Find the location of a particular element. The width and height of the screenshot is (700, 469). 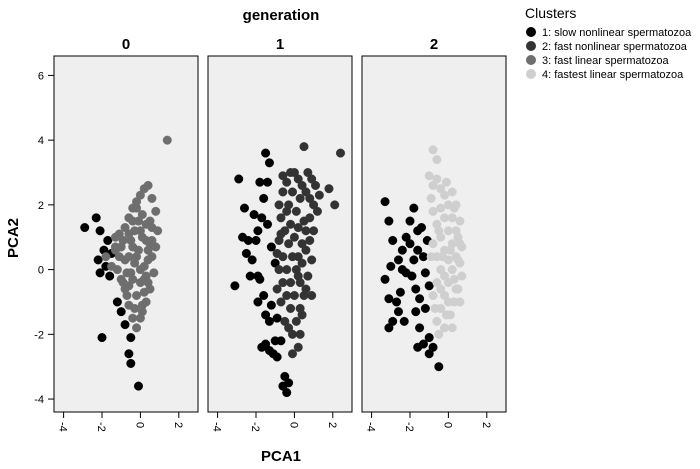

panel-label: 2 is located at coordinates (434, 44).